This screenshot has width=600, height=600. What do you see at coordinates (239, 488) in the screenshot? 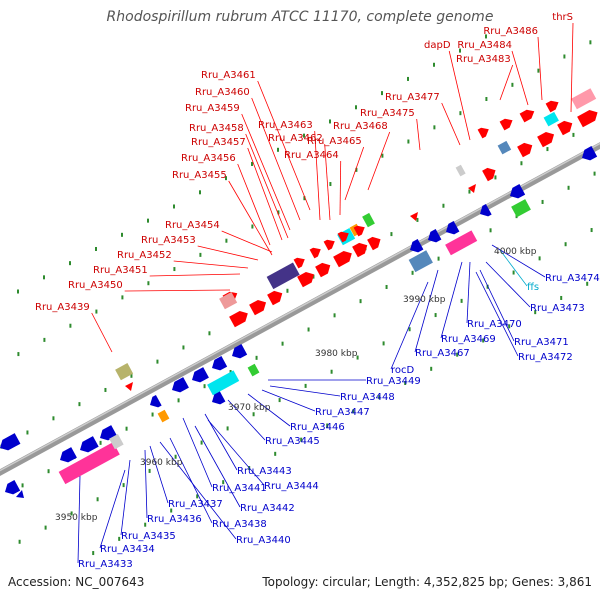
I see `bottom-gene-label: Rru_A3441` at bounding box center [239, 488].